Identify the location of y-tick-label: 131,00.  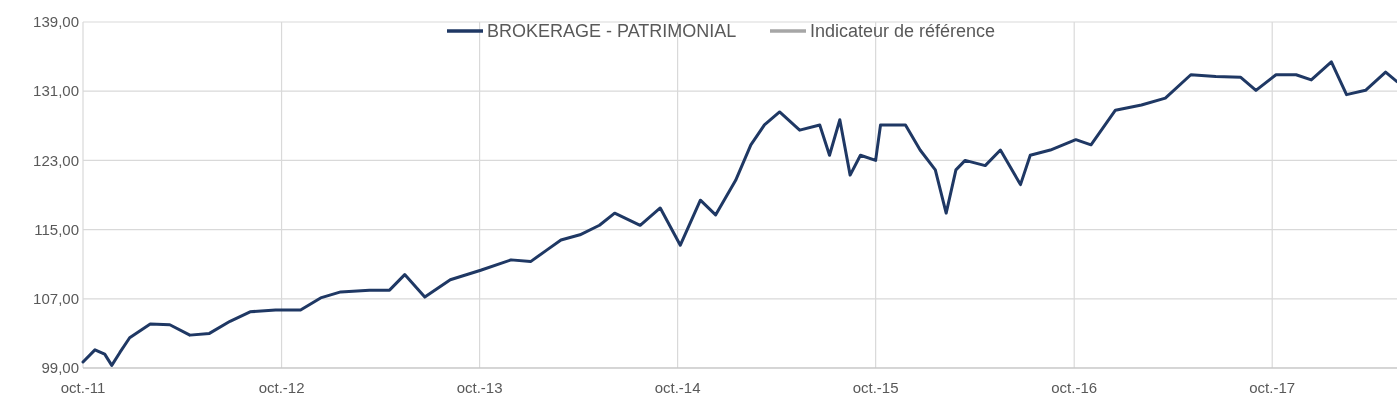
(56, 91).